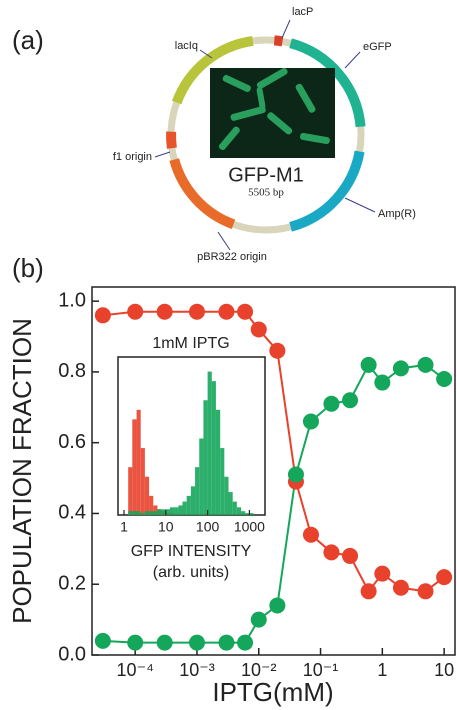 Image resolution: width=457 pixels, height=710 pixels. What do you see at coordinates (377, 47) in the screenshot?
I see `feature-label: eGFP` at bounding box center [377, 47].